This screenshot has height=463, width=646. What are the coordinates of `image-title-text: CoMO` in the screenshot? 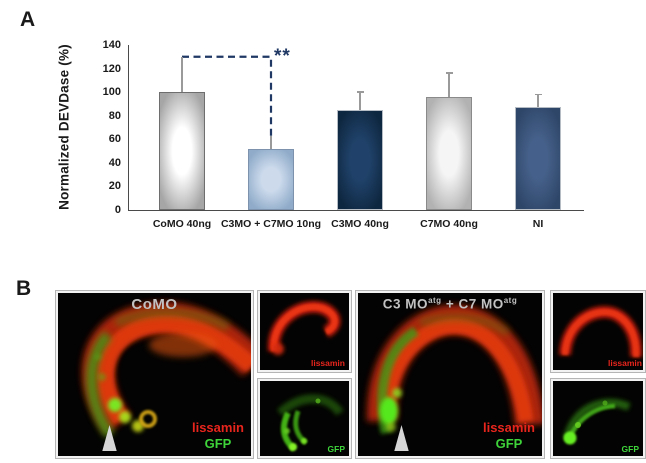 It's located at (154, 304).